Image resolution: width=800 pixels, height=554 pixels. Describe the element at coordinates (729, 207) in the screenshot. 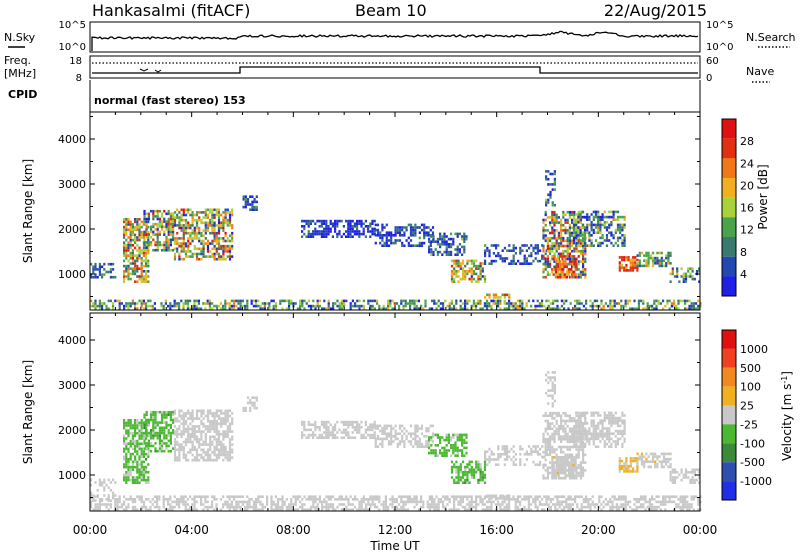

I see `colorbar-frame` at that location.